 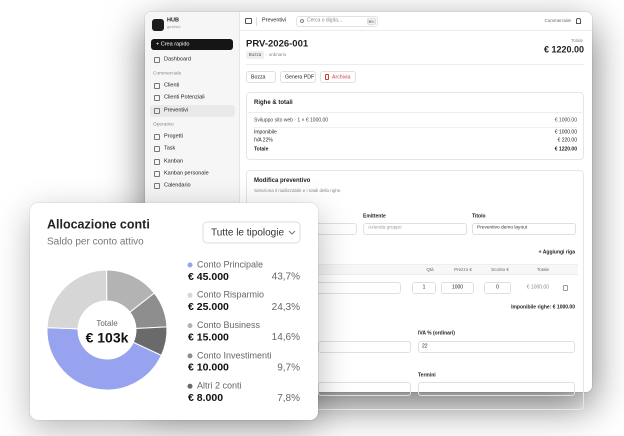 I want to click on nav-item: Clienti Potenziali, so click(x=184, y=97).